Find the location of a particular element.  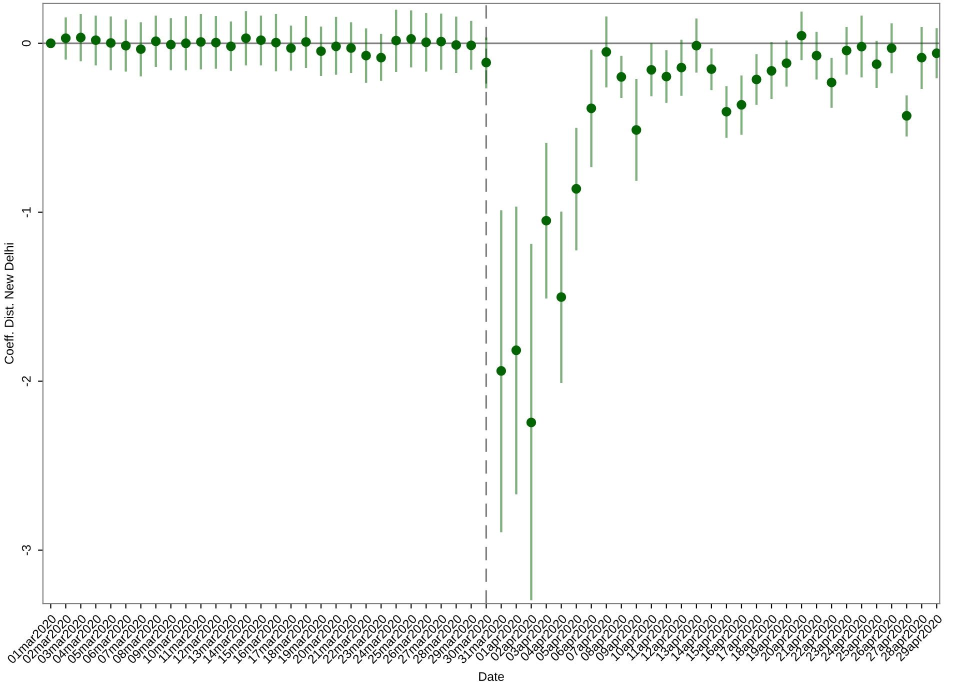

y-tick-label: -2 is located at coordinates (26, 381).